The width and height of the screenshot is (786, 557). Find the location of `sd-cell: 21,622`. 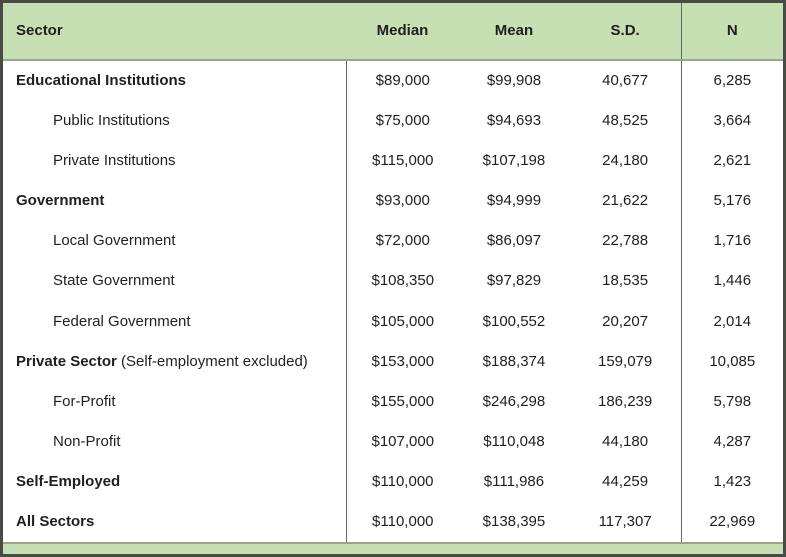

sd-cell: 21,622 is located at coordinates (625, 201).